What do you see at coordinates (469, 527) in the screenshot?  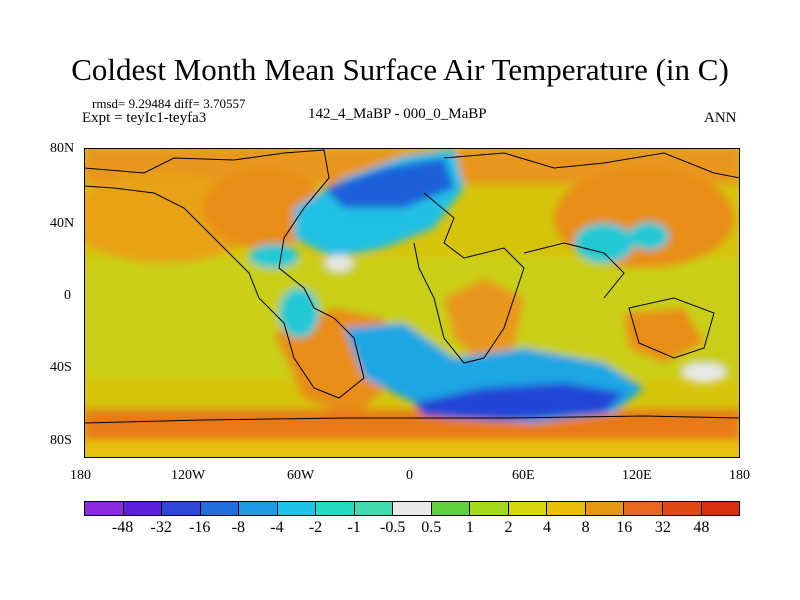 I see `colorbar-label: 1` at bounding box center [469, 527].